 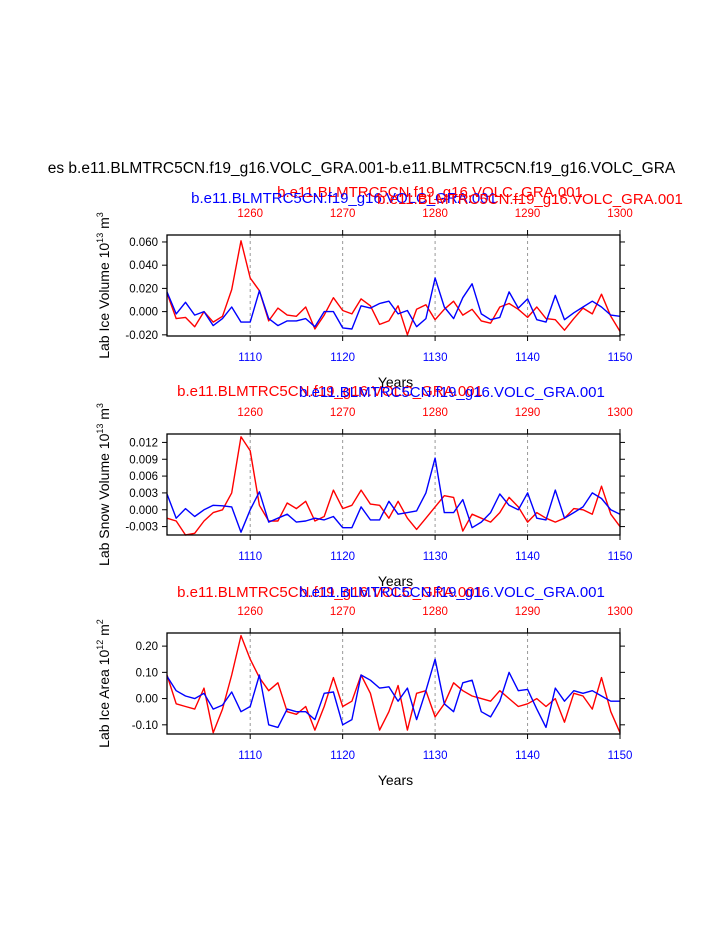 What do you see at coordinates (143, 494) in the screenshot?
I see `y-tick-label: 0.003` at bounding box center [143, 494].